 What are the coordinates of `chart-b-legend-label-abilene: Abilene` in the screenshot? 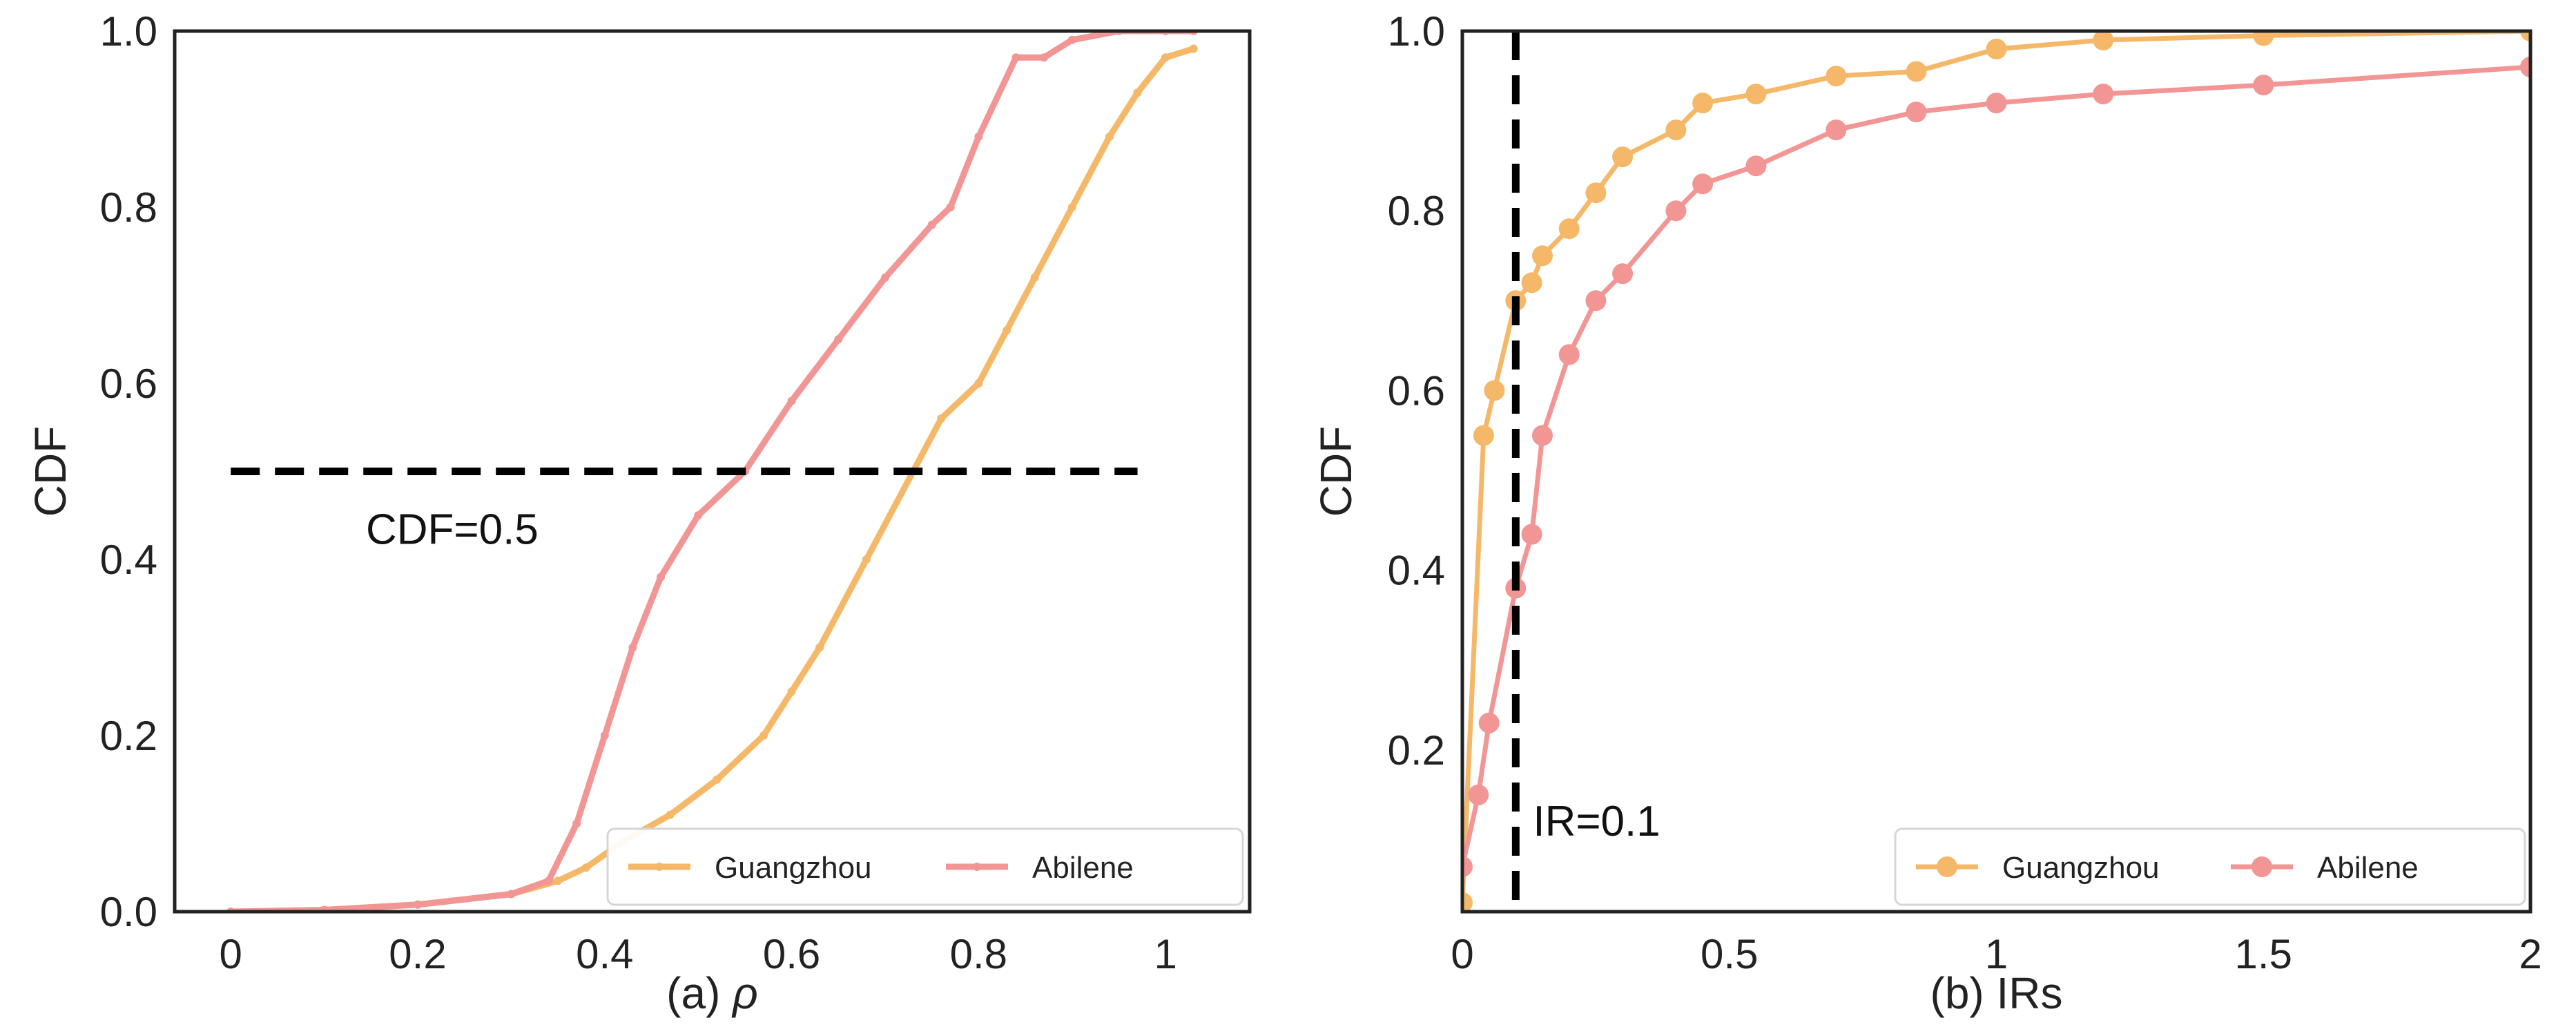 It's located at (2368, 868).